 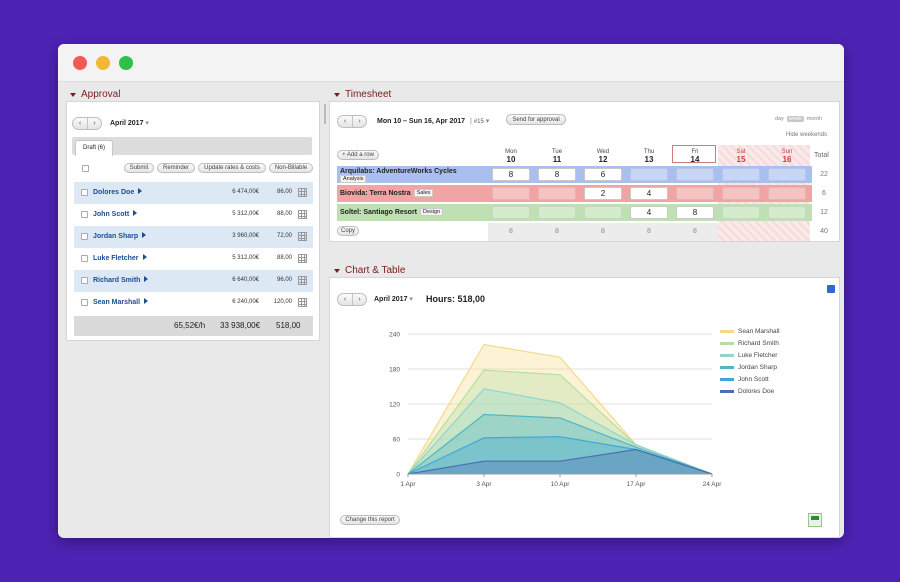 I want to click on chart-series, so click(x=560, y=409).